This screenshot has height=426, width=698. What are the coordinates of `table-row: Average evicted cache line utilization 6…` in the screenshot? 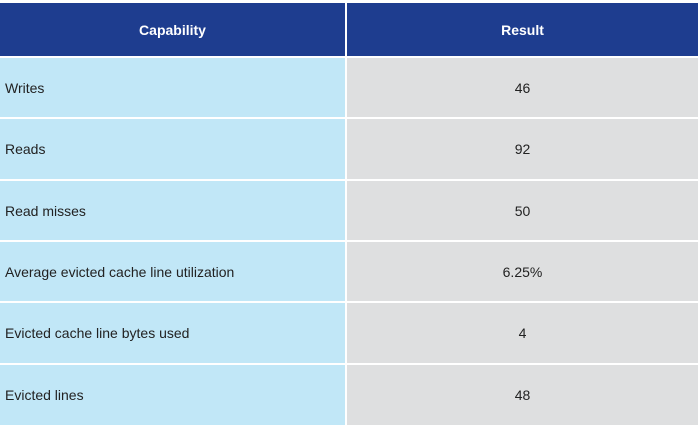 It's located at (349, 271).